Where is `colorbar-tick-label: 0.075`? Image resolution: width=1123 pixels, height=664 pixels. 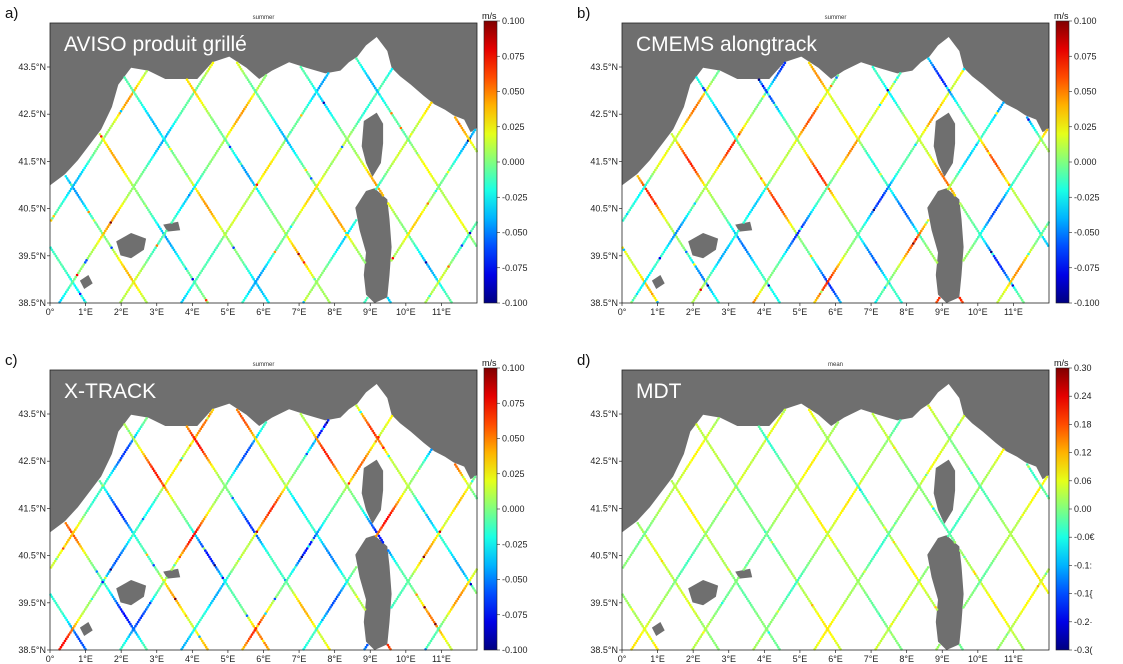 colorbar-tick-label: 0.075 is located at coordinates (1085, 56).